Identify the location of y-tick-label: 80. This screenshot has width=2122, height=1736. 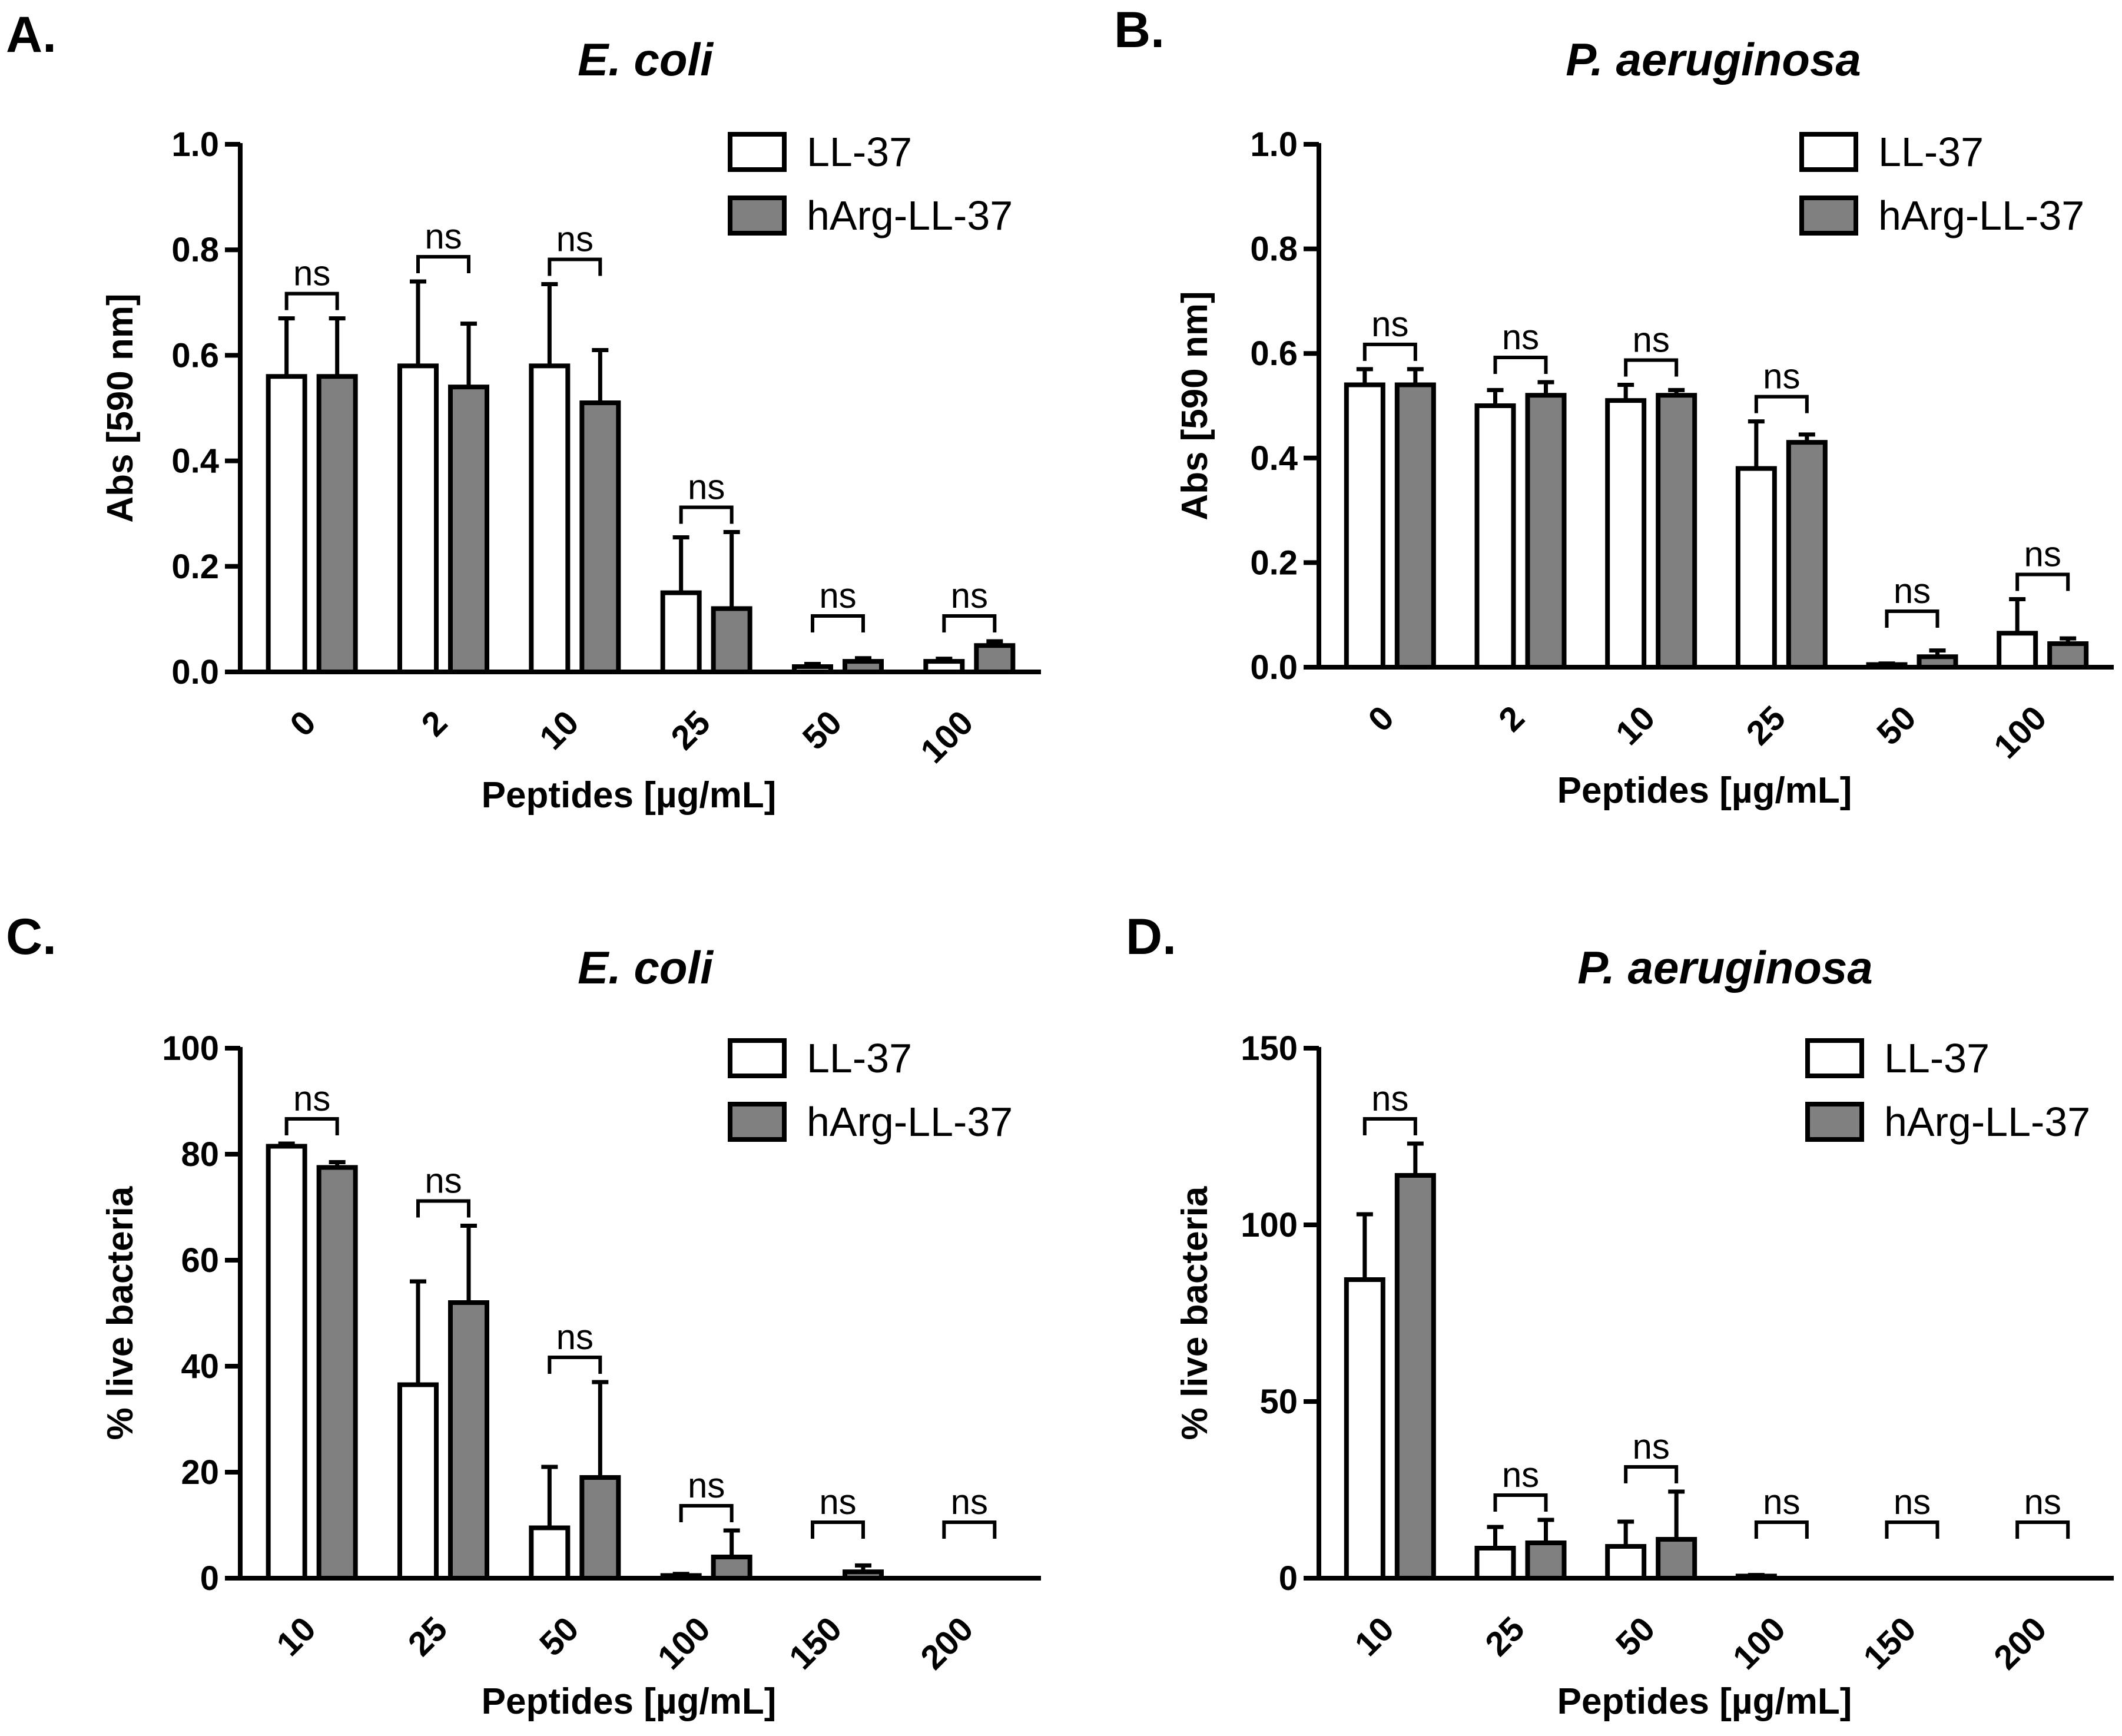
(200, 1154).